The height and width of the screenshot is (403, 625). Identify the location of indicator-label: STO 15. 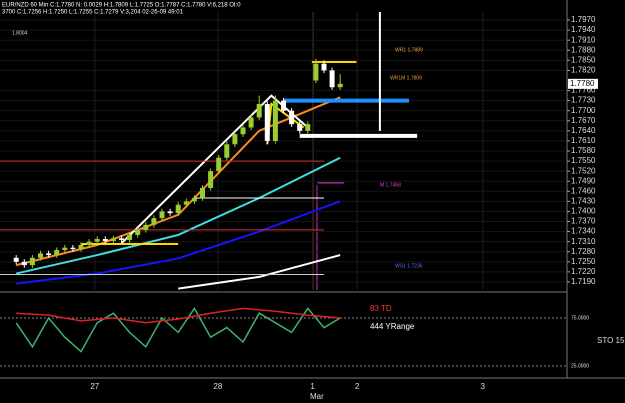
(611, 340).